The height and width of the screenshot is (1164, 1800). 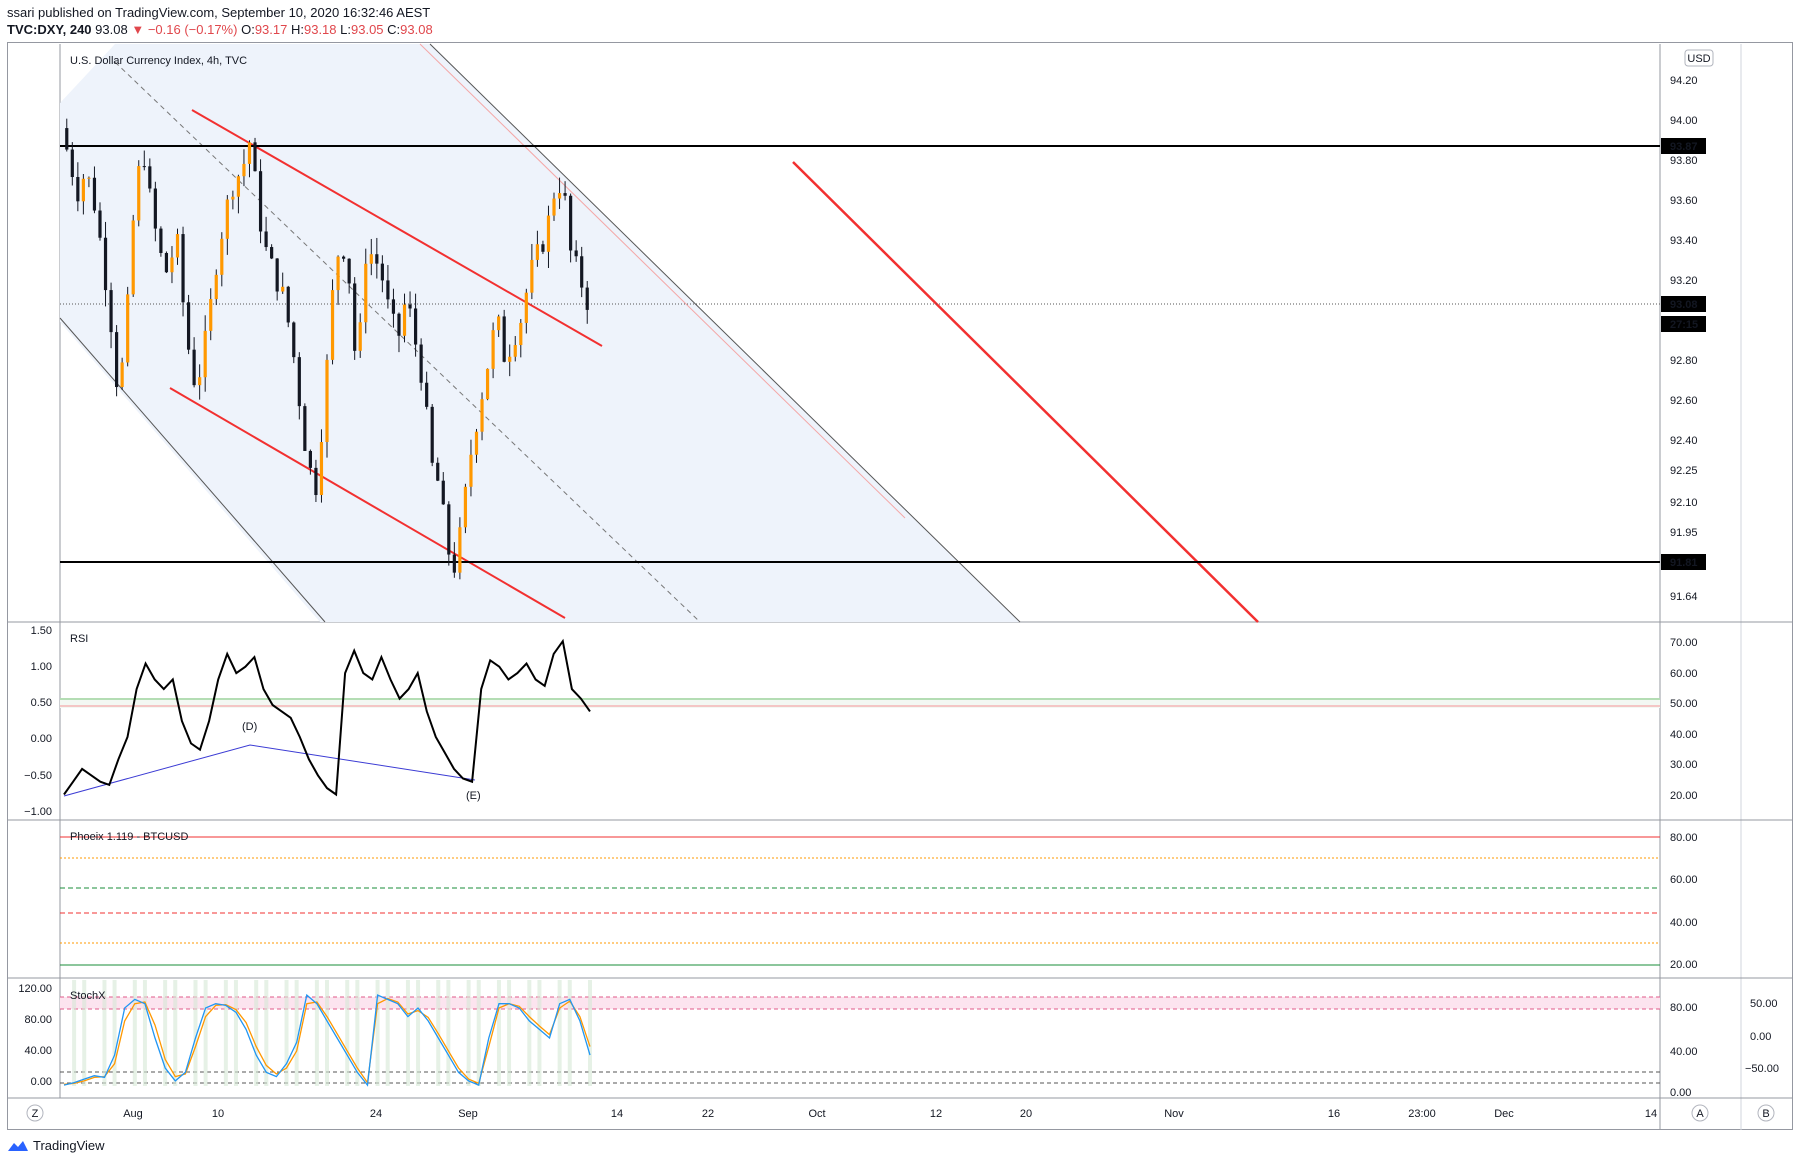 What do you see at coordinates (1025, 392) in the screenshot?
I see `projection-red-line` at bounding box center [1025, 392].